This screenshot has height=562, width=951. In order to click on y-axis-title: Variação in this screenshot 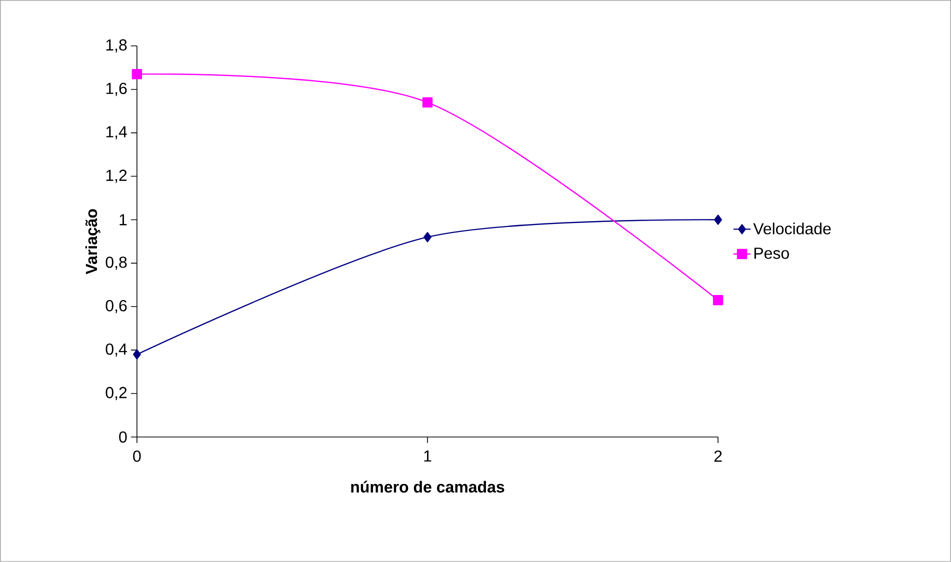, I will do `click(92, 241)`.